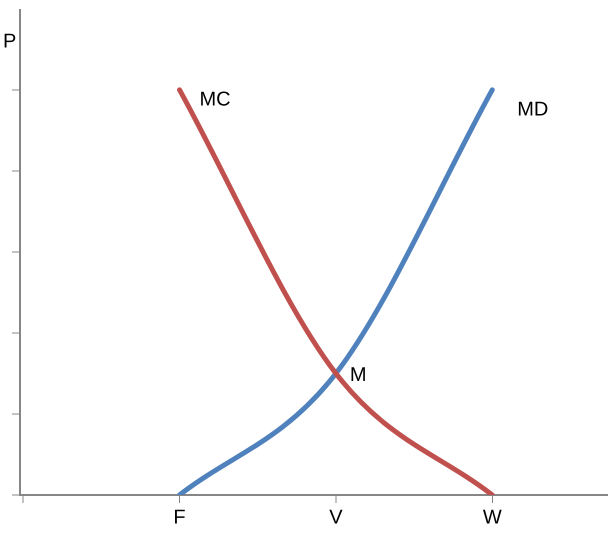 The image size is (608, 535). Describe the element at coordinates (336, 517) in the screenshot. I see `x-tick-label: V` at that location.